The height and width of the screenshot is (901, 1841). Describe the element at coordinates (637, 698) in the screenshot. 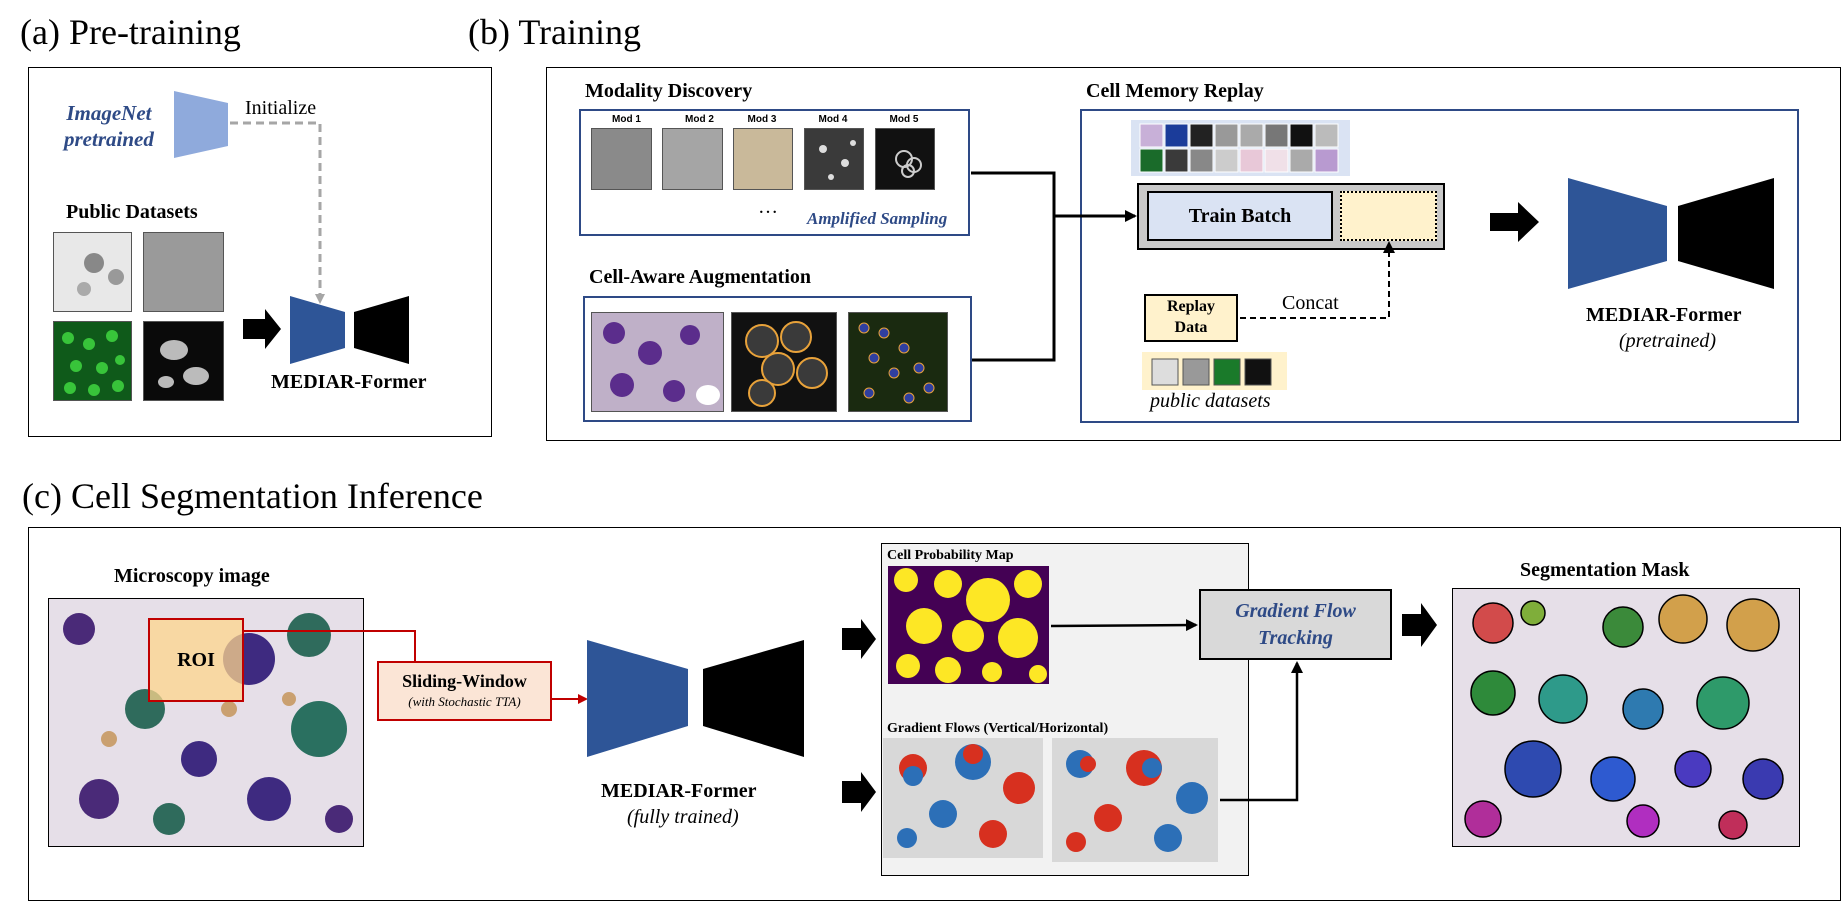

I see `mediar-former-encoder-c` at that location.